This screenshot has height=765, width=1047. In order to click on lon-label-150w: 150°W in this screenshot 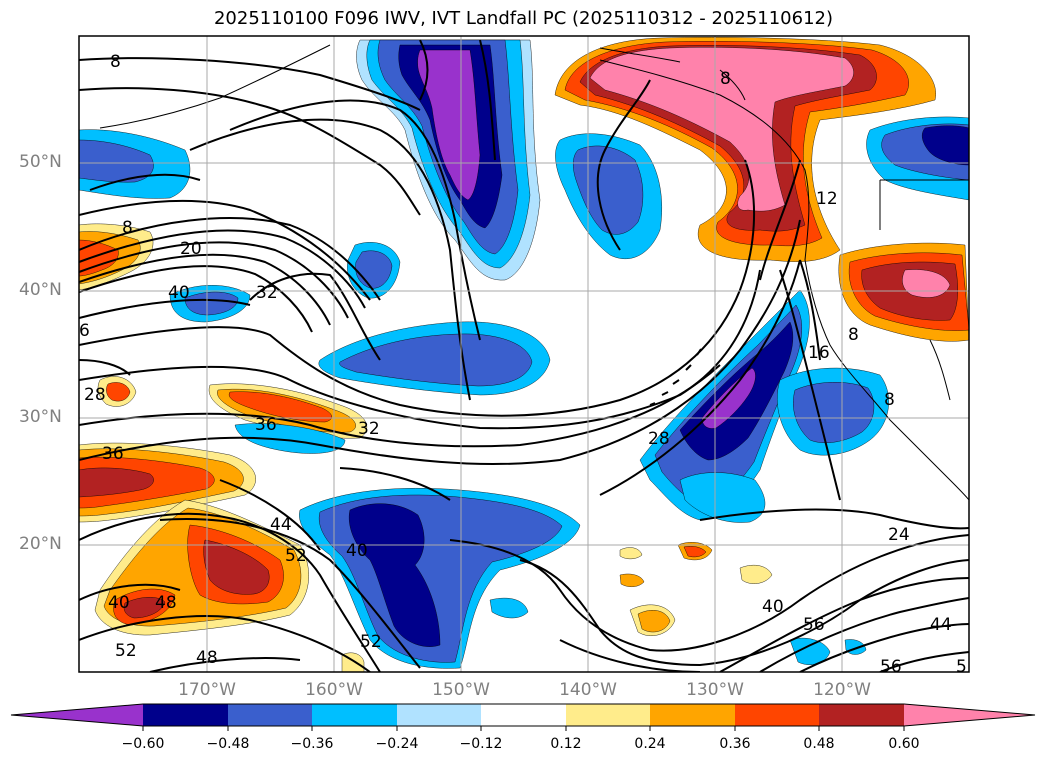, I will do `click(461, 690)`.